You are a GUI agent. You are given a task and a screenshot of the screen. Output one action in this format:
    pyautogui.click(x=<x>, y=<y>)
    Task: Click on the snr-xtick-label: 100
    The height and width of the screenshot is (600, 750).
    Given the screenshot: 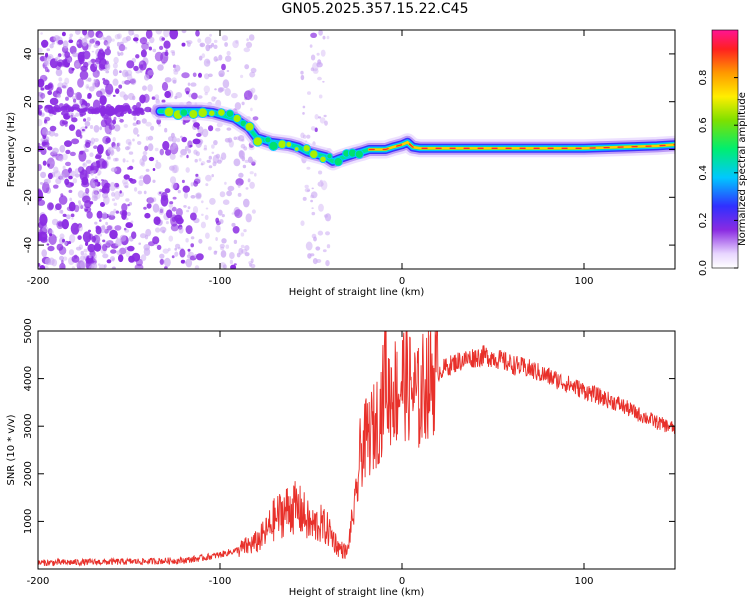 What is the action you would take?
    pyautogui.click(x=583, y=581)
    